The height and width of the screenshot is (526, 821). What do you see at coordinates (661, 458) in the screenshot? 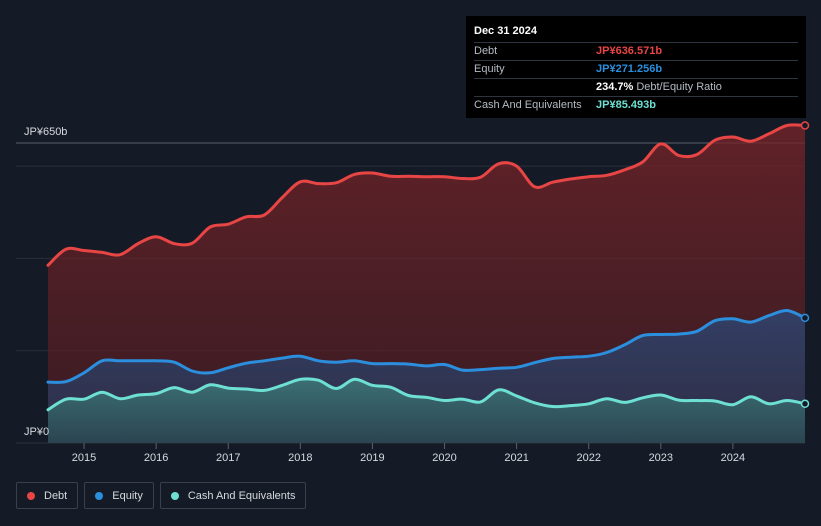
I see `x-tick-label: 2023` at bounding box center [661, 458].